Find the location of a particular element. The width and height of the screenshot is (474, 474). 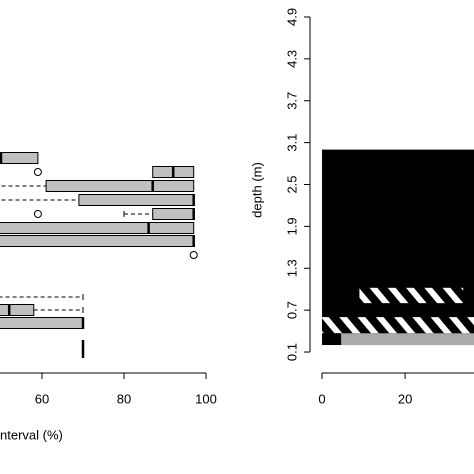

y-tick-label: 2.5 is located at coordinates (291, 184).